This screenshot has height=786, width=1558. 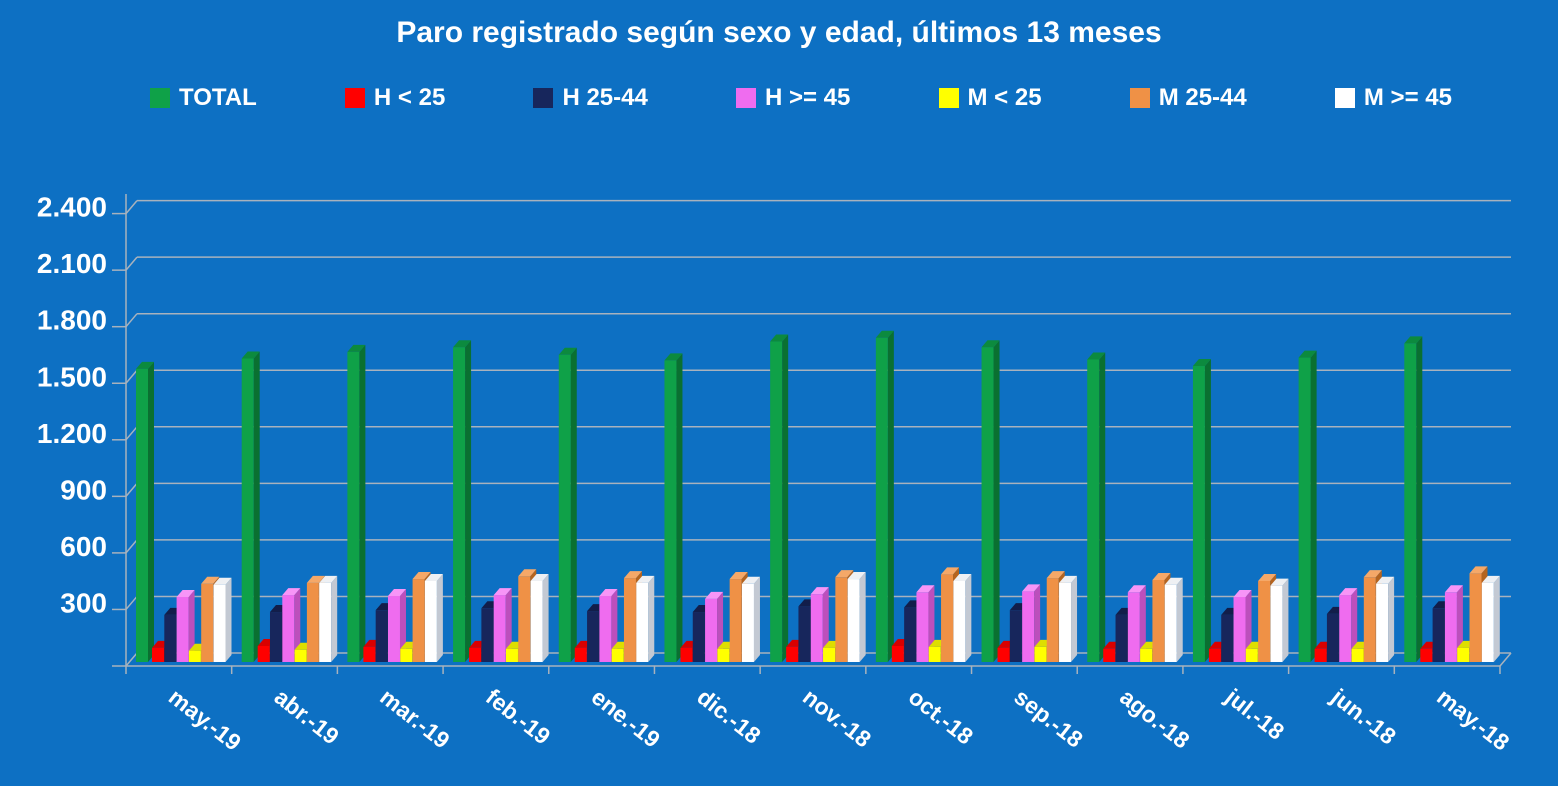 What do you see at coordinates (941, 716) in the screenshot?
I see `x-axis-label-oct-18: oct.-18` at bounding box center [941, 716].